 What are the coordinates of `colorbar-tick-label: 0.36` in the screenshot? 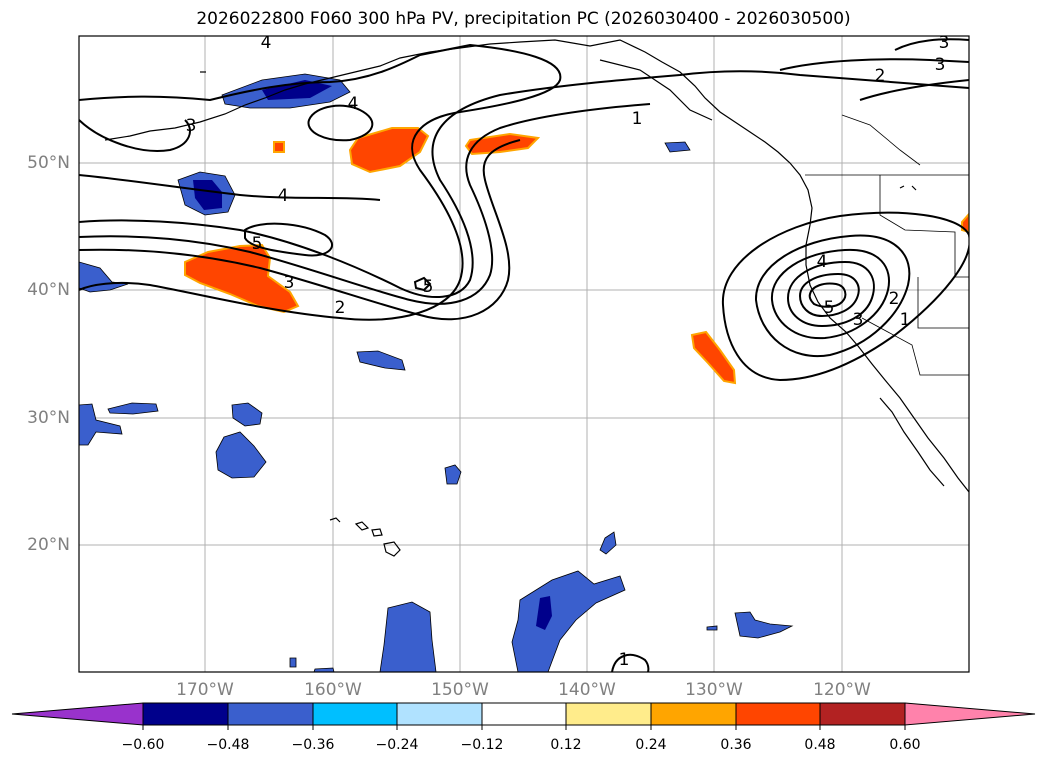 It's located at (736, 745).